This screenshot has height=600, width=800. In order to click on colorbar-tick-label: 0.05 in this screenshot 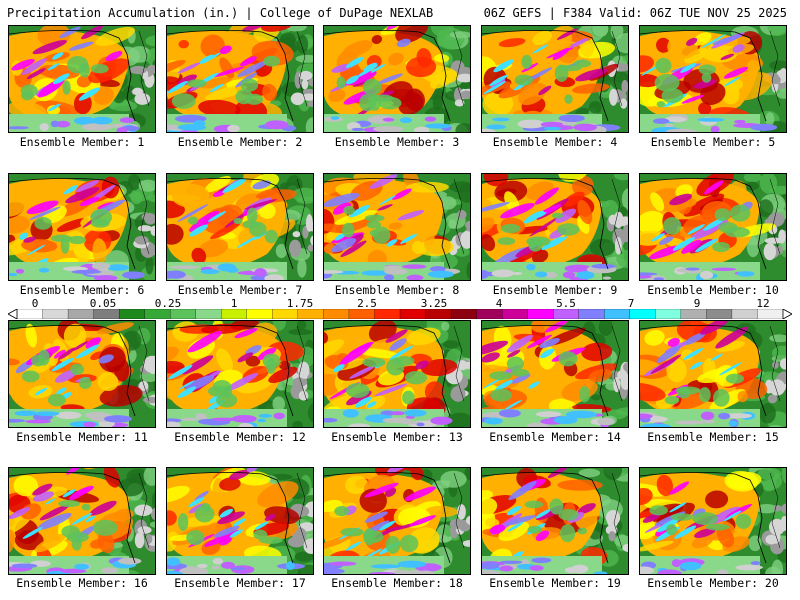, I will do `click(103, 303)`.